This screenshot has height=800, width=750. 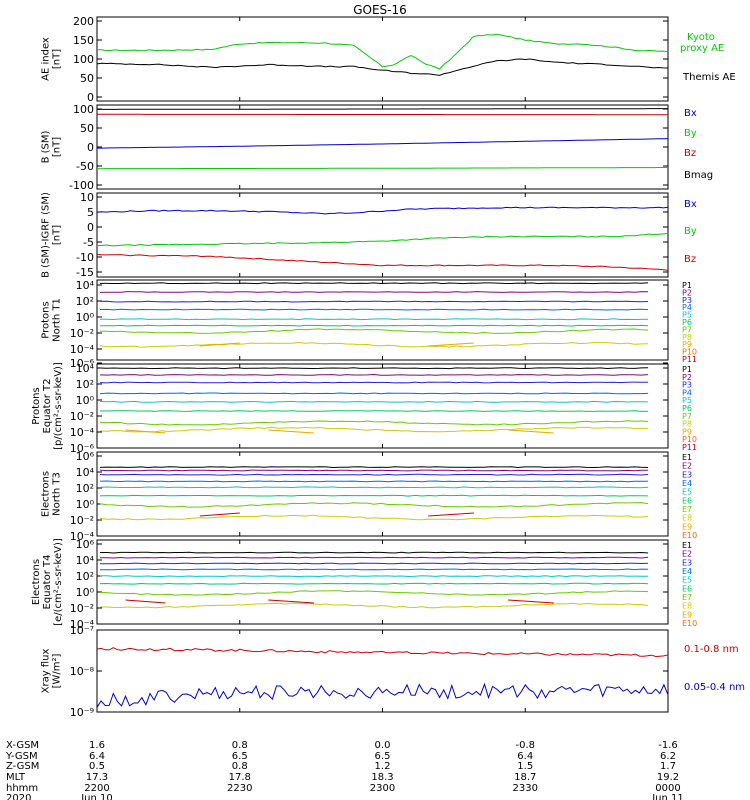 What do you see at coordinates (687, 307) in the screenshot?
I see `legend-pn-P4: P4` at bounding box center [687, 307].